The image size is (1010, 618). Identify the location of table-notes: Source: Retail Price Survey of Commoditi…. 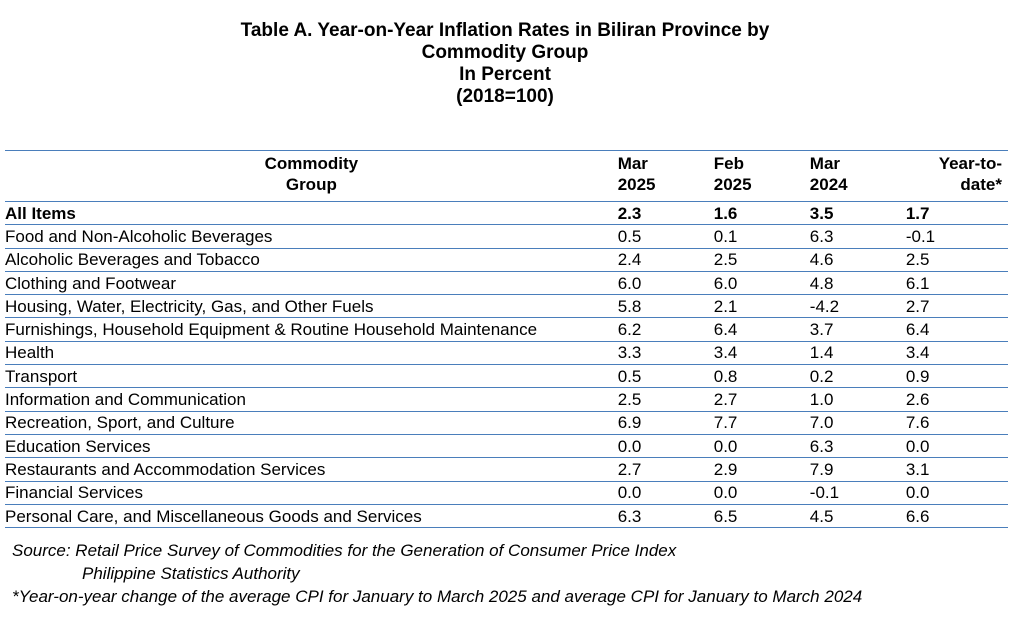
(437, 573).